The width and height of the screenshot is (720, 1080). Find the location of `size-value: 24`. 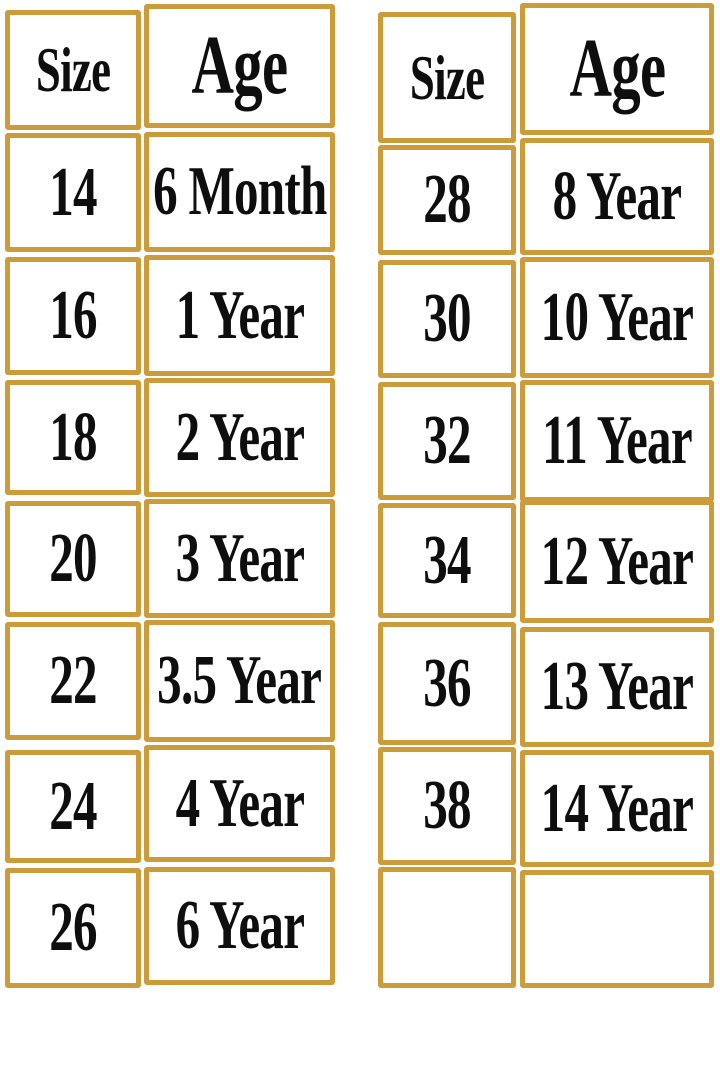

size-value: 24 is located at coordinates (73, 806).